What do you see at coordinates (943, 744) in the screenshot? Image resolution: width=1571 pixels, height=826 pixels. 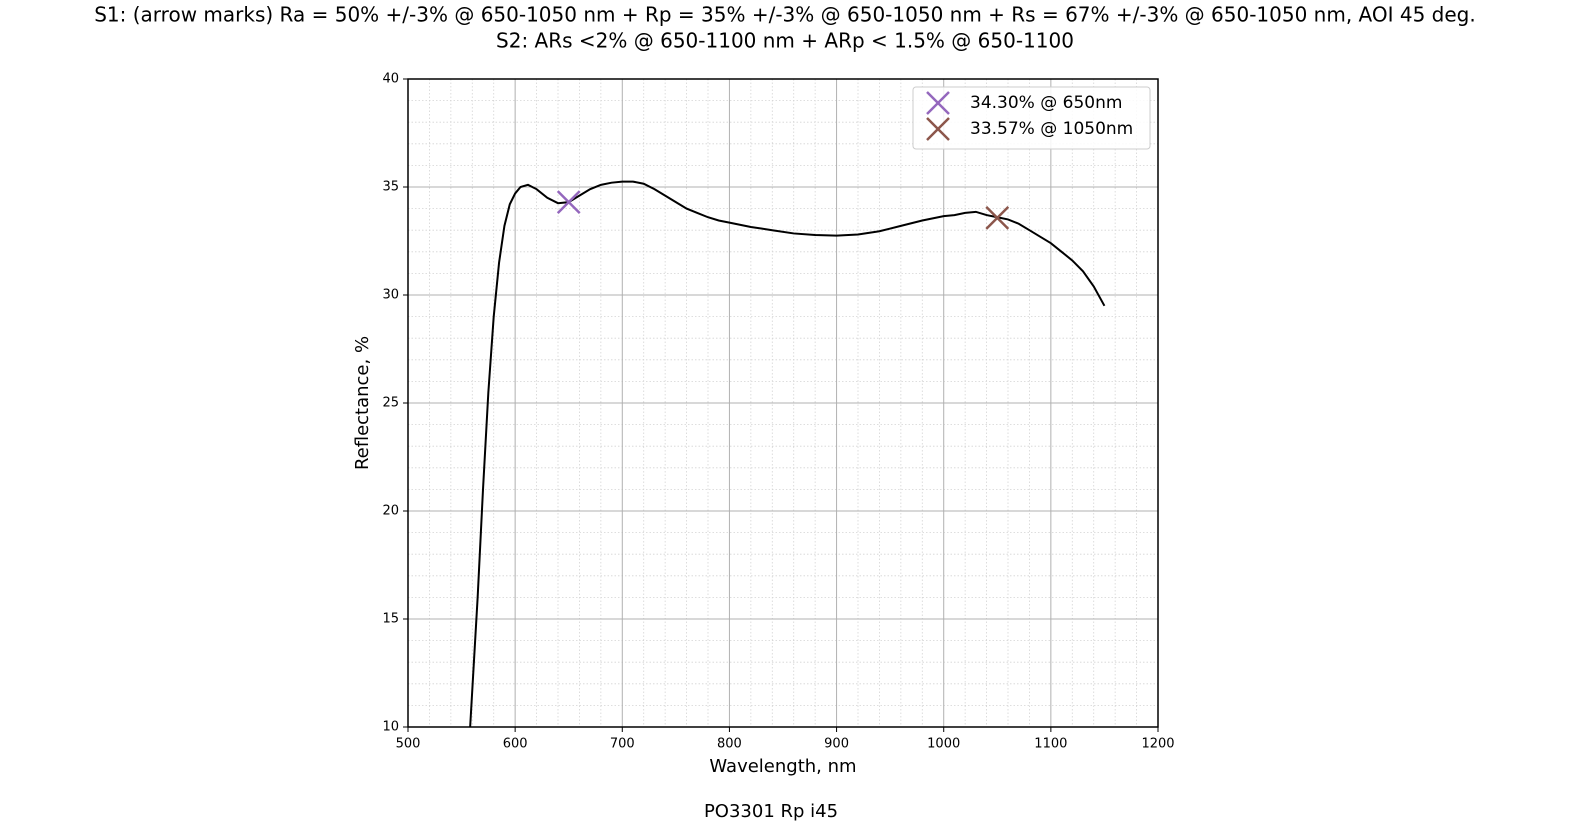 I see `x-tick-label: 1000` at bounding box center [943, 744].